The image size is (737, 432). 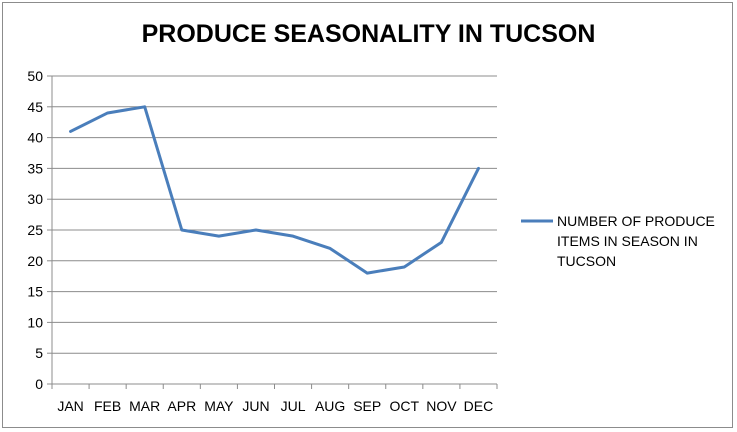 What do you see at coordinates (35, 322) in the screenshot?
I see `y-tick-label: 10` at bounding box center [35, 322].